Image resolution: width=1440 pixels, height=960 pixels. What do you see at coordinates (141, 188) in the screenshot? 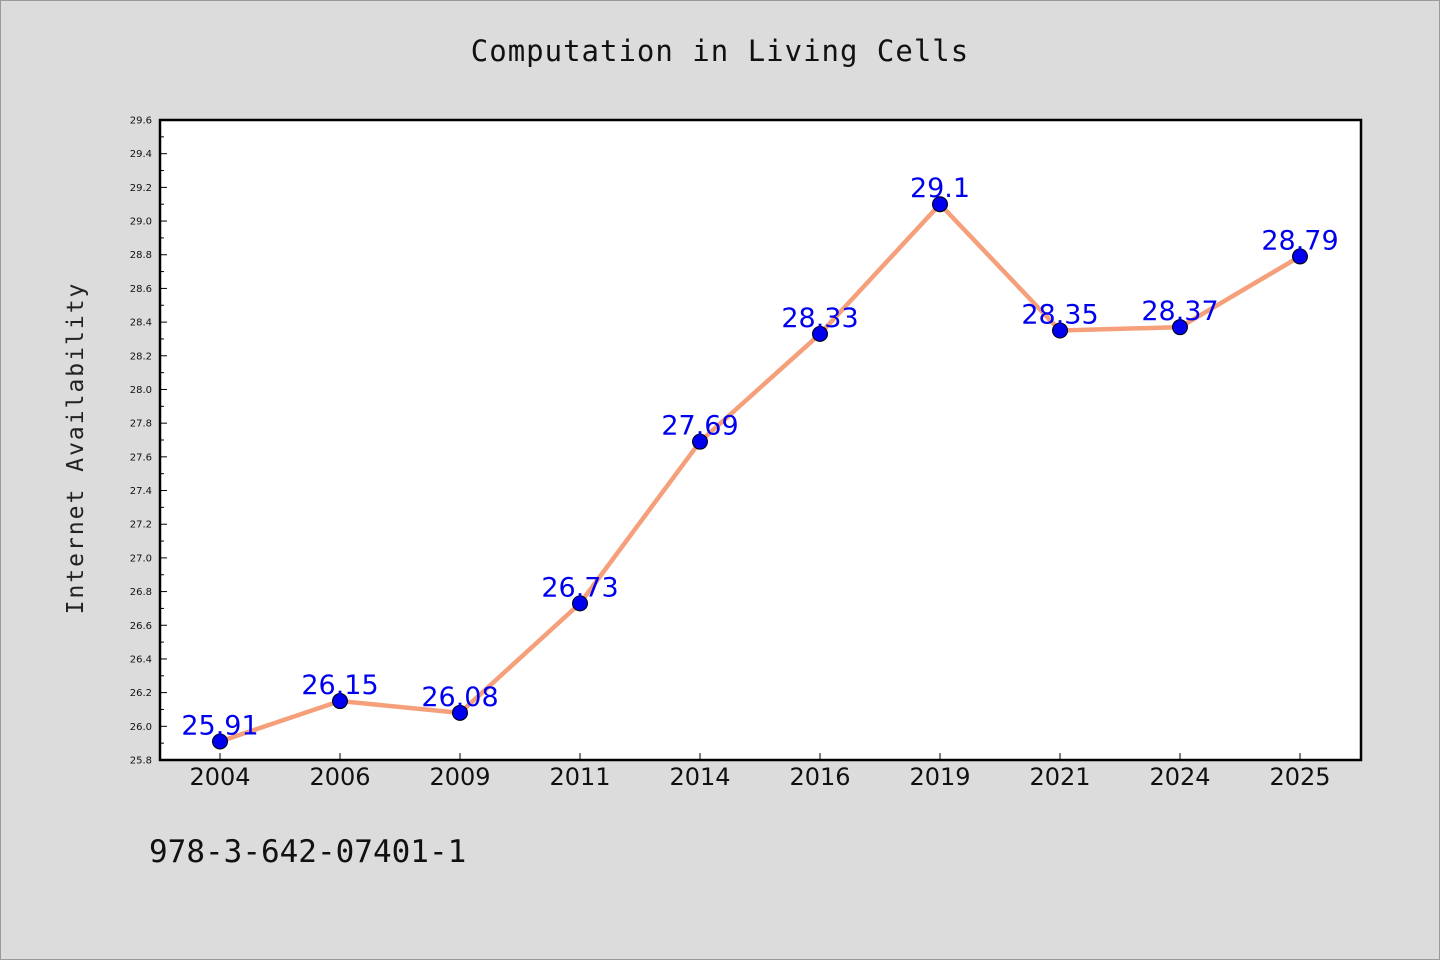
I see `y-tick-label: 29.2` at bounding box center [141, 188].